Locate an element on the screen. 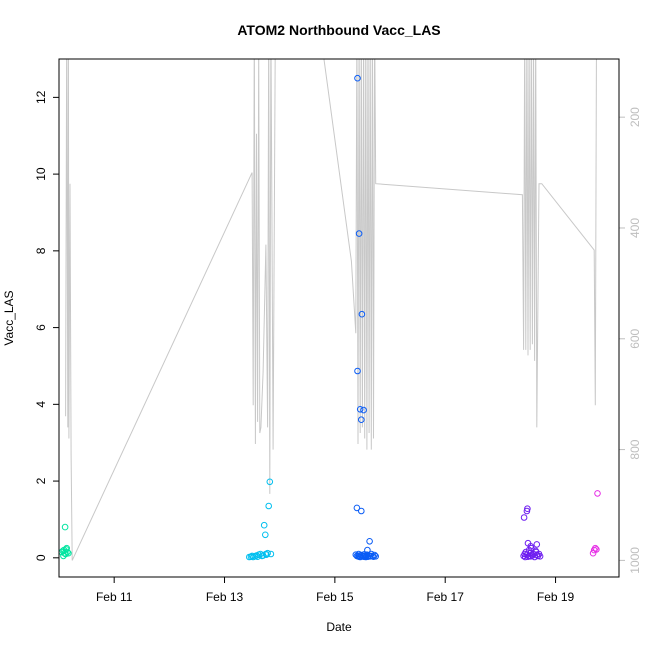  y-axis-label: Vacc_LAS is located at coordinates (9, 317).